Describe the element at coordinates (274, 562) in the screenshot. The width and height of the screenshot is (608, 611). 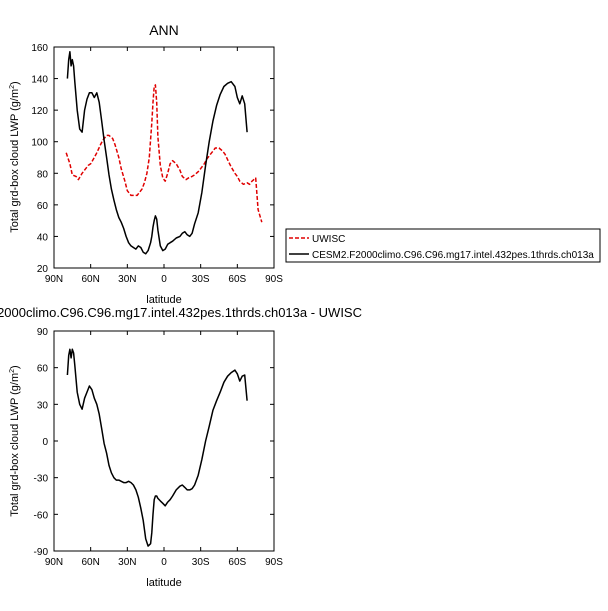
I see `bottom-x-tick-label: 90S` at that location.